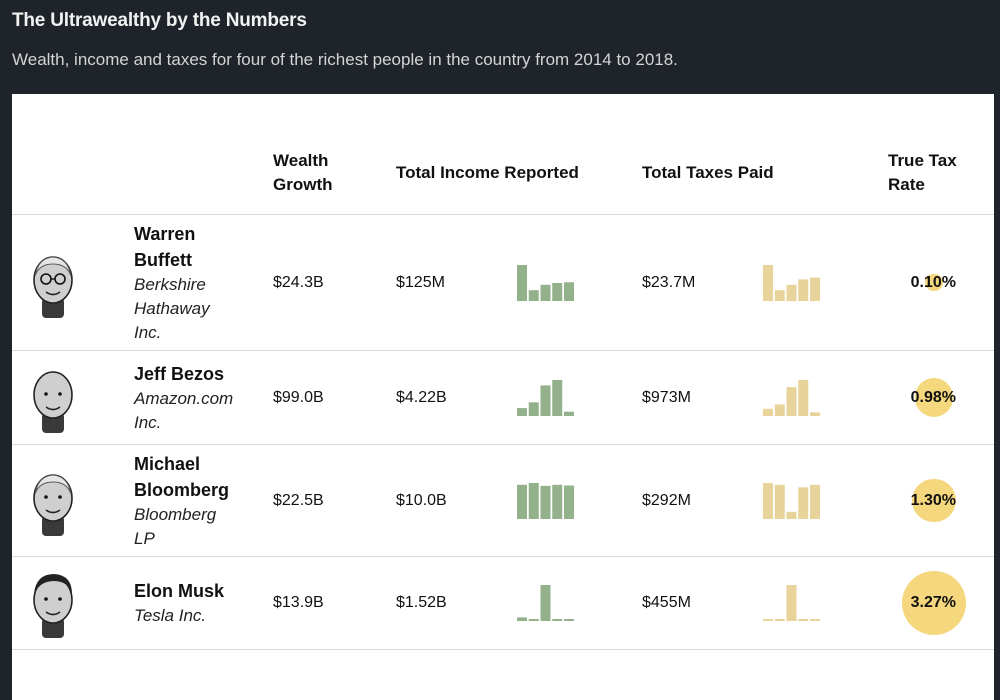 Image resolution: width=1000 pixels, height=700 pixels. I want to click on true-tax-rate-value: 3.27%, so click(933, 602).